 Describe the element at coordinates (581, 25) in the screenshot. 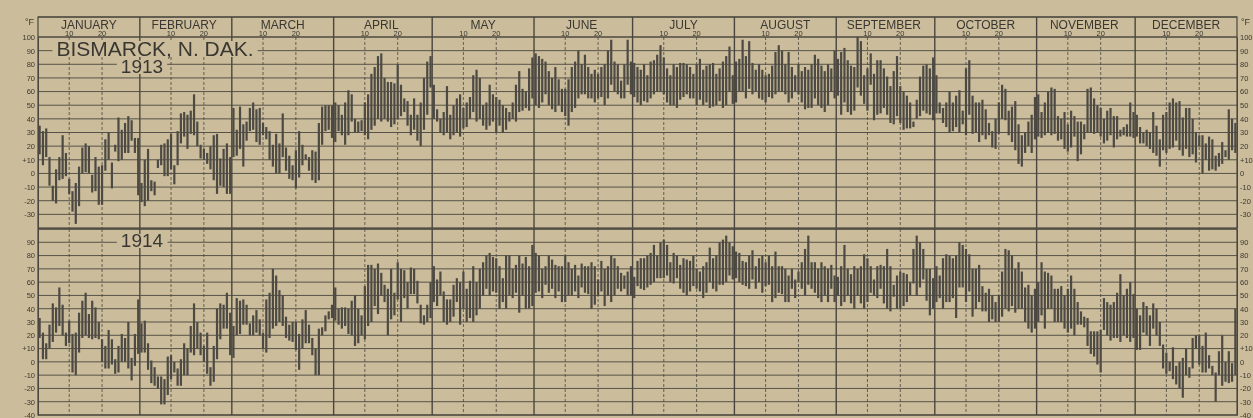

I see `x2-tick-label: JUNE` at that location.